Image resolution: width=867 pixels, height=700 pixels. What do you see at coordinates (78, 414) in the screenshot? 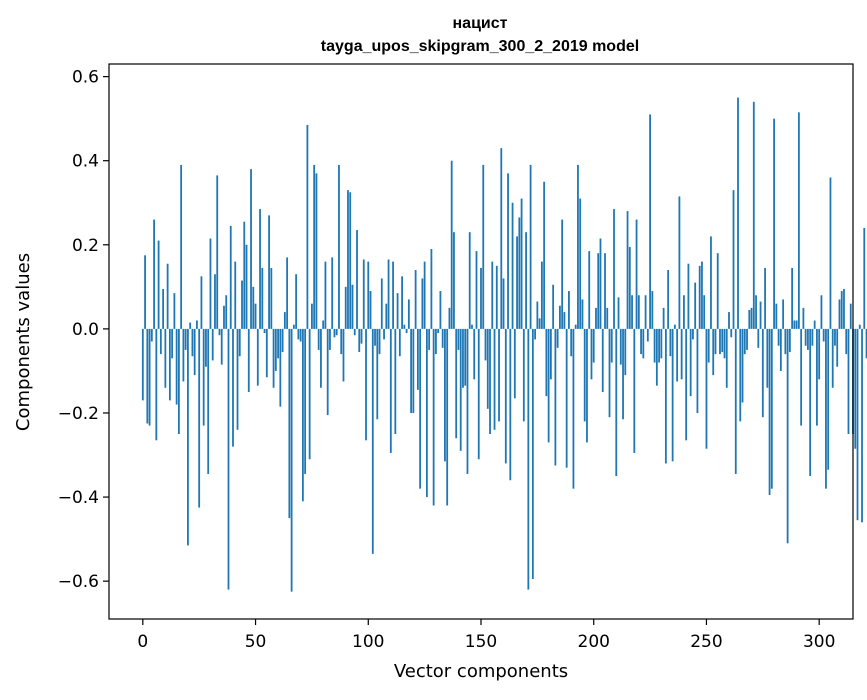
I see `y-tick-label: −0.2` at bounding box center [78, 414].